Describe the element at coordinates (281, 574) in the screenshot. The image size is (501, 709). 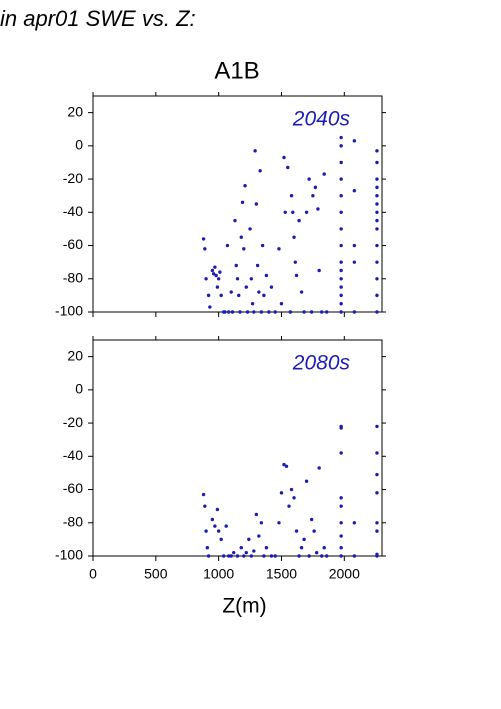
I see `x-tick-label: 1500` at that location.